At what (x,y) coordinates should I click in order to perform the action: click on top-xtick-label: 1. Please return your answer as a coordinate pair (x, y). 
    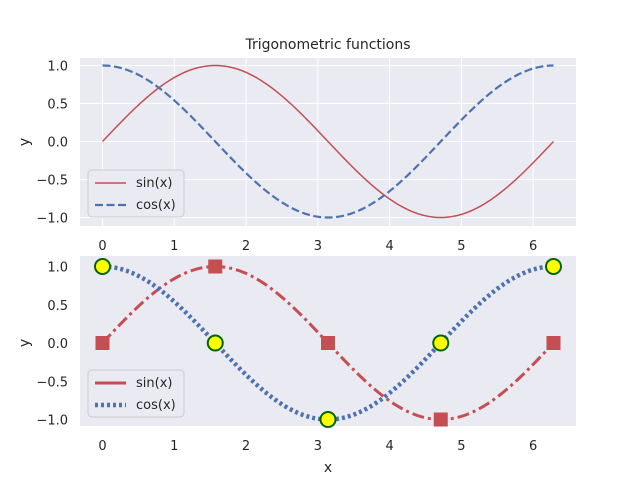
    Looking at the image, I should click on (174, 246).